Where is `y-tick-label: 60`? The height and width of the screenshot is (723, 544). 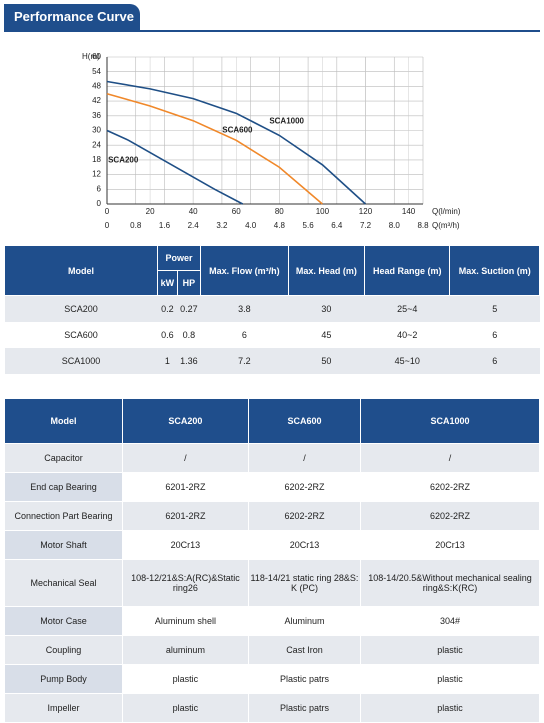 y-tick-label: 60 is located at coordinates (96, 56).